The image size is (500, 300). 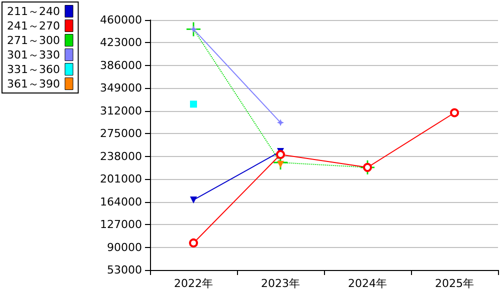 I want to click on legend-label: 361～390, so click(x=33, y=83).